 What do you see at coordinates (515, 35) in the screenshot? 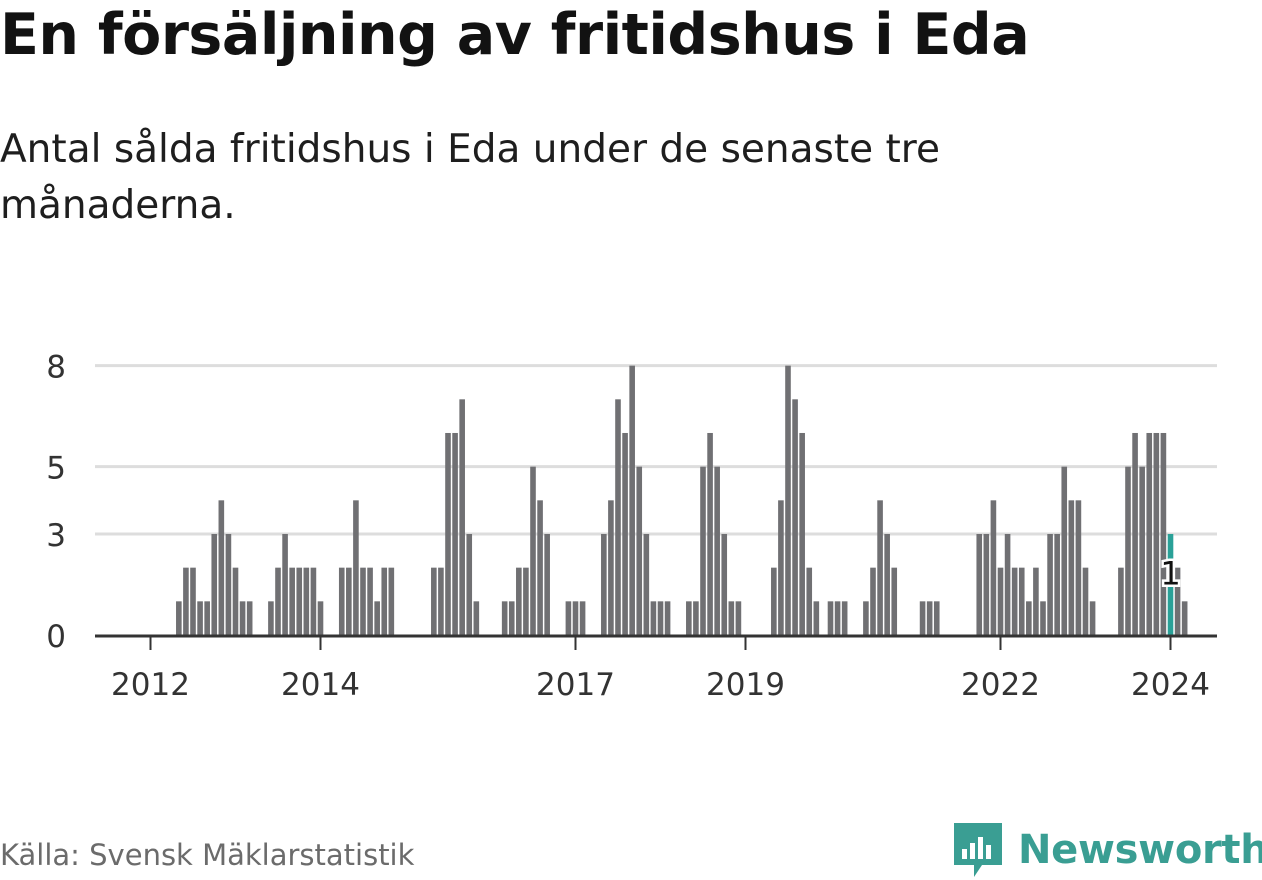
I see `chart-title: En försäljning av fritidshus i Eda` at bounding box center [515, 35].